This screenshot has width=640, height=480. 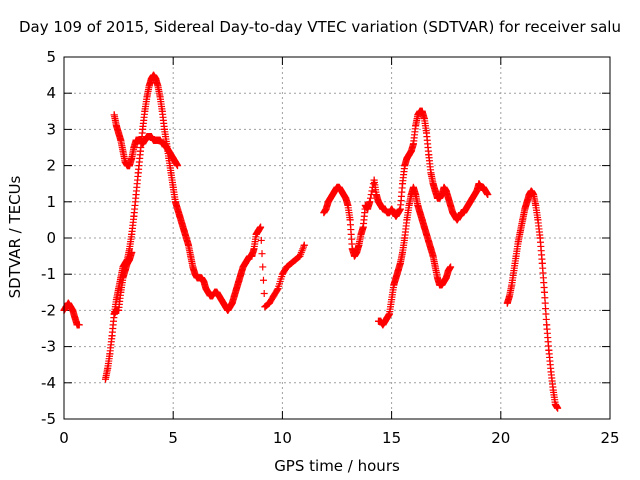 I want to click on y-tick-label: 3, so click(x=51, y=129).